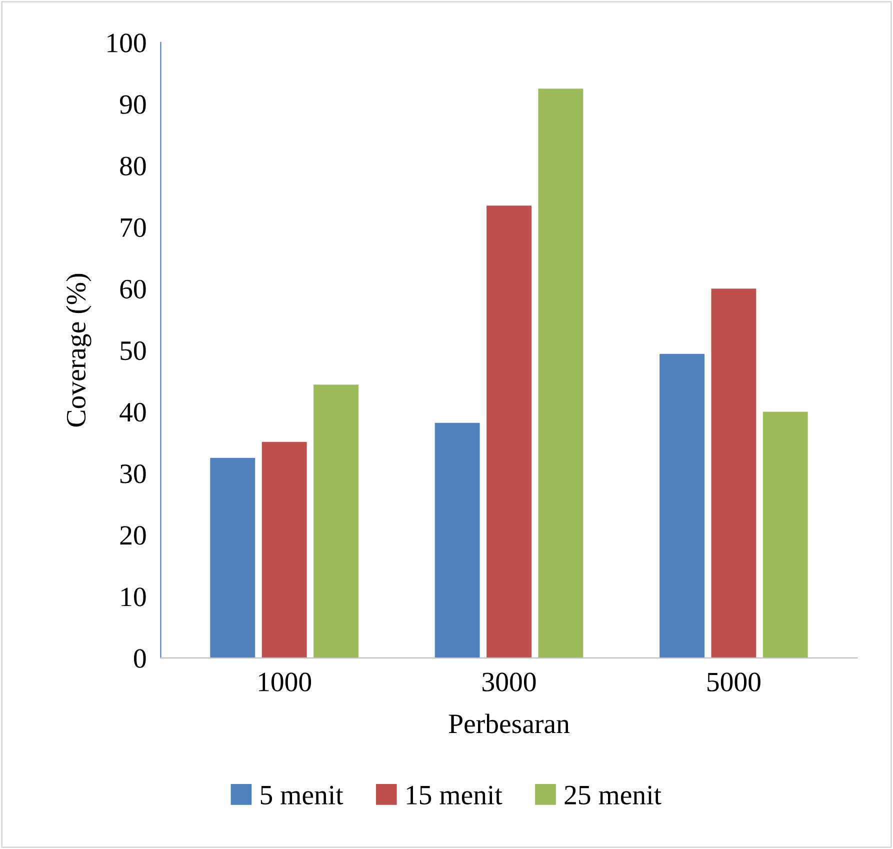  Describe the element at coordinates (133, 289) in the screenshot. I see `y-tick-label: 60` at that location.